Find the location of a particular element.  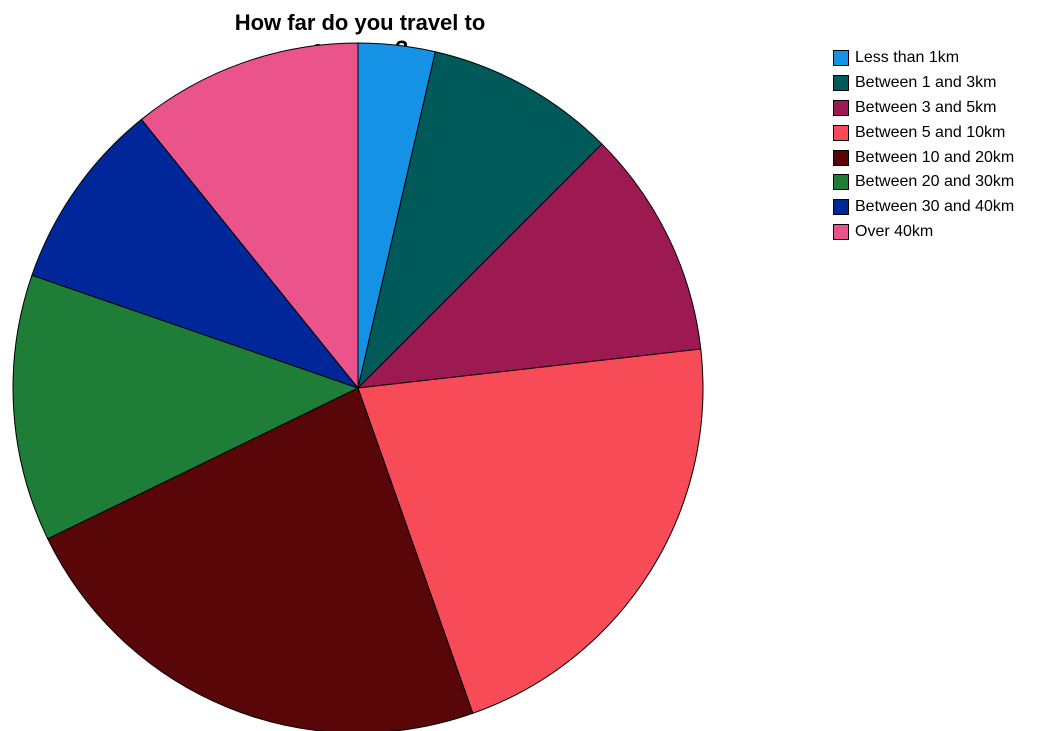

legend-label: Between 30 and 40km is located at coordinates (935, 207).